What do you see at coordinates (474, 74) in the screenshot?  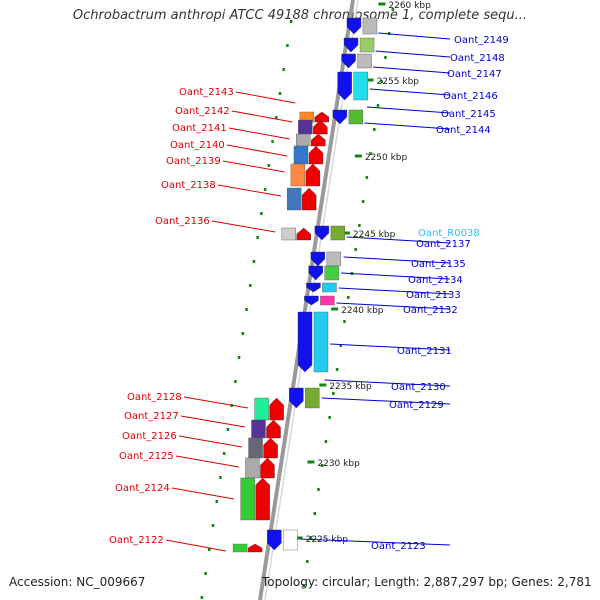 I see `forward-gene-label: Oant_2147` at bounding box center [474, 74].